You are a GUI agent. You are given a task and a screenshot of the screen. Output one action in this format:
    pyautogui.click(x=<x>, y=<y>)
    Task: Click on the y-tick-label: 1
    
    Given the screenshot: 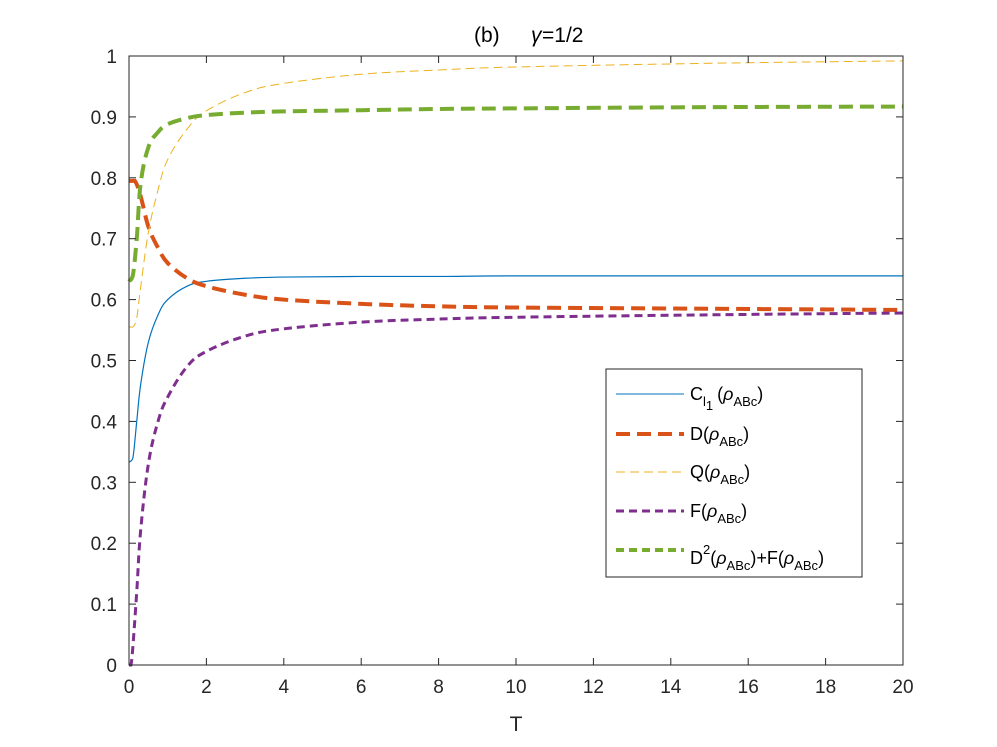 What is the action you would take?
    pyautogui.click(x=111, y=57)
    